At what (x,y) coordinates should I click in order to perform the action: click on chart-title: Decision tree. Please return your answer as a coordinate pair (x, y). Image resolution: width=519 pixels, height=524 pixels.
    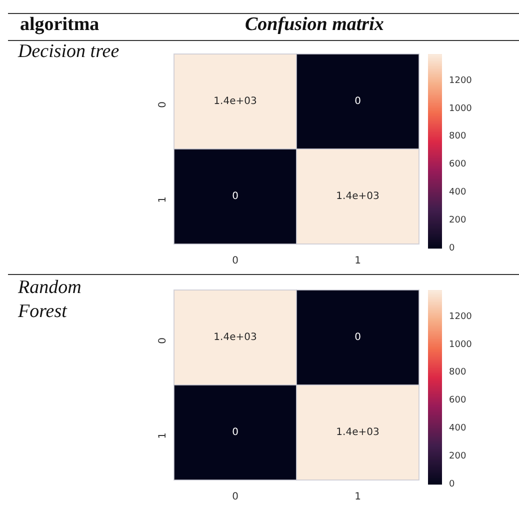
    Looking at the image, I should click on (69, 52).